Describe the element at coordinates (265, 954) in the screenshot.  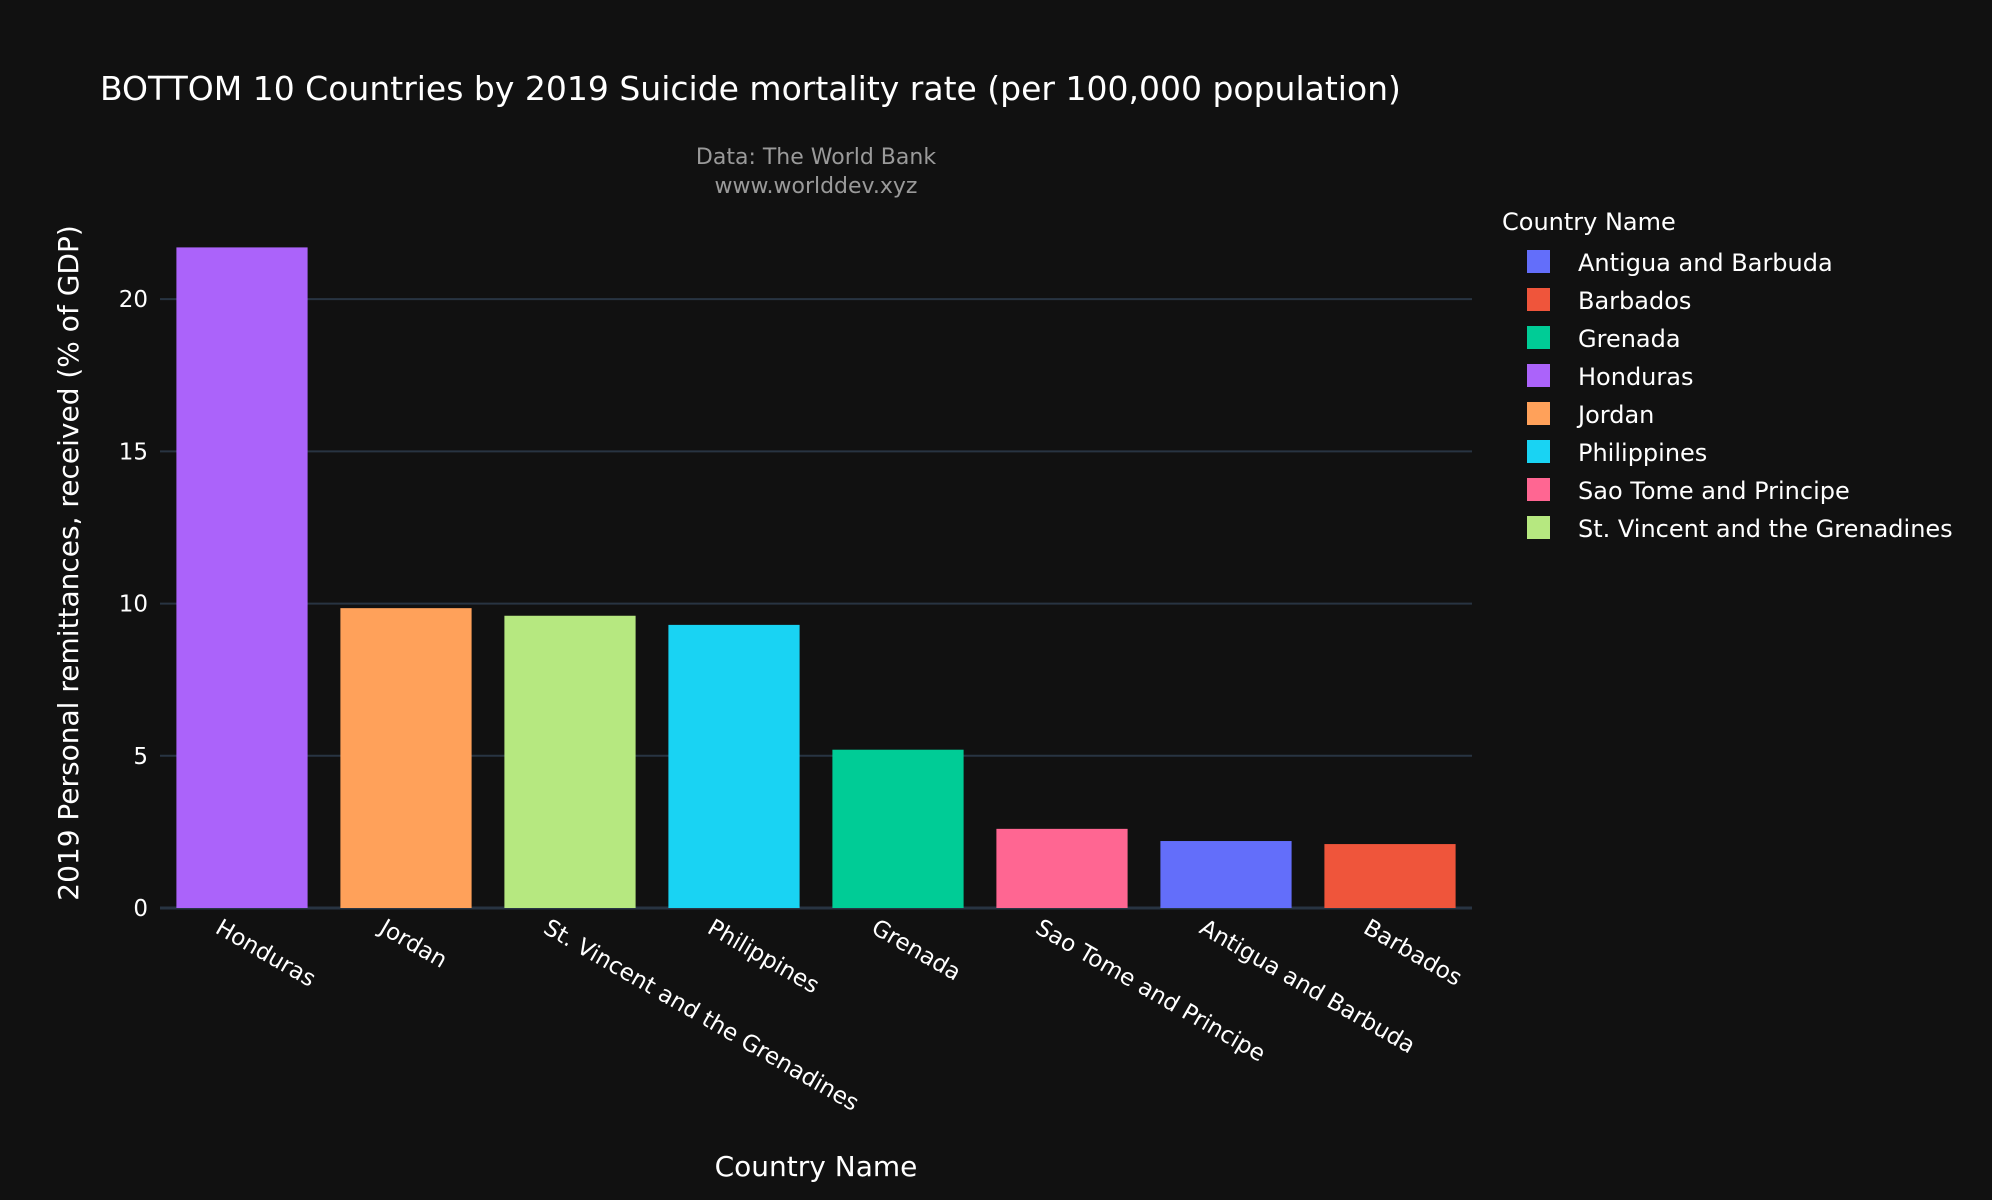
I see `x-tick-label: Honduras` at that location.